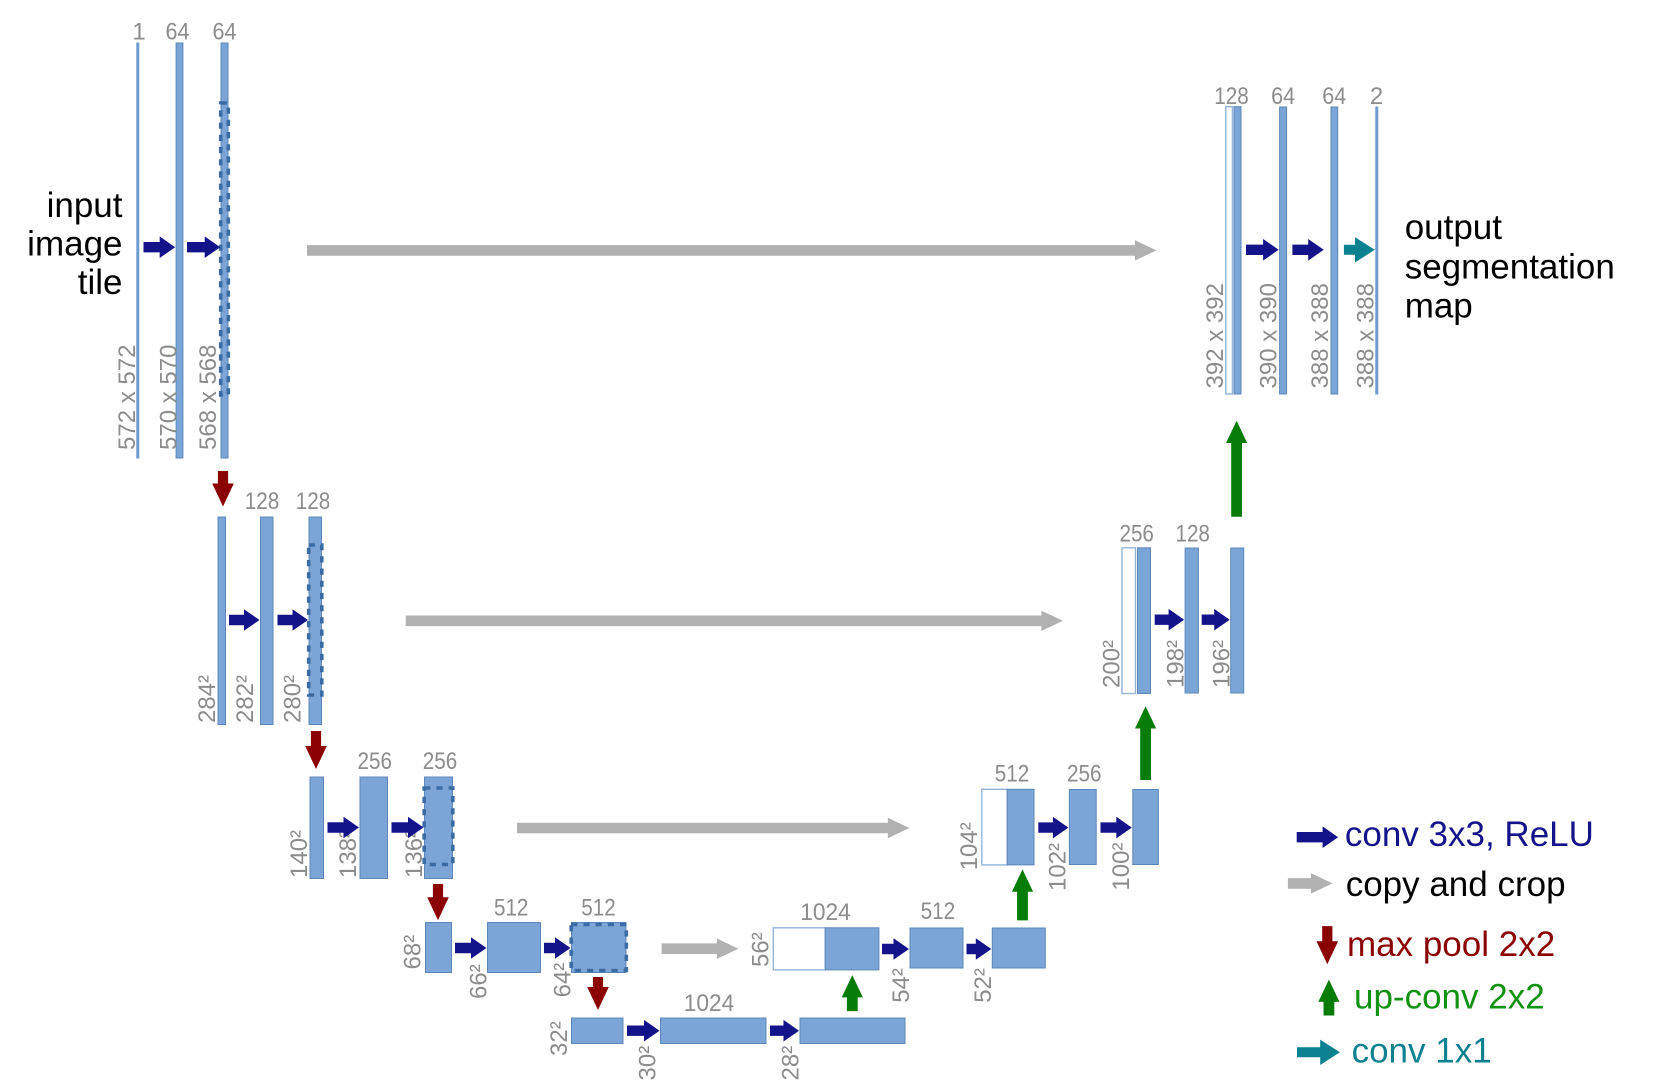  What do you see at coordinates (1439, 306) in the screenshot?
I see `svg-text: map` at bounding box center [1439, 306].